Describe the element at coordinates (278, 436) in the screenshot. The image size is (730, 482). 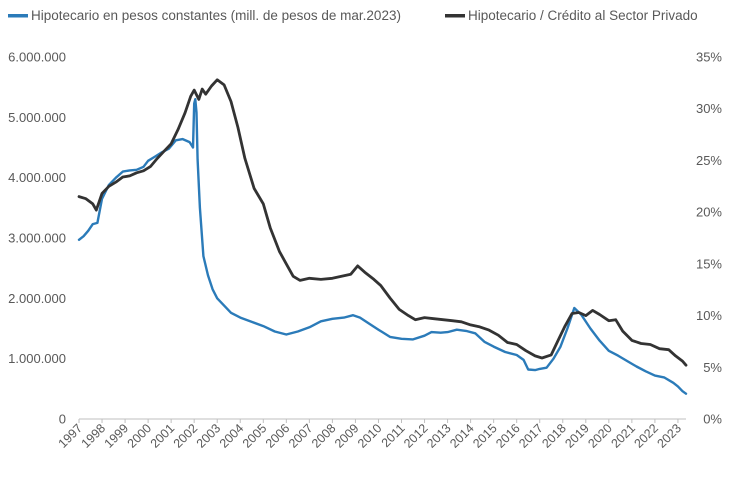
I see `x-tick-label: 2006` at that location.